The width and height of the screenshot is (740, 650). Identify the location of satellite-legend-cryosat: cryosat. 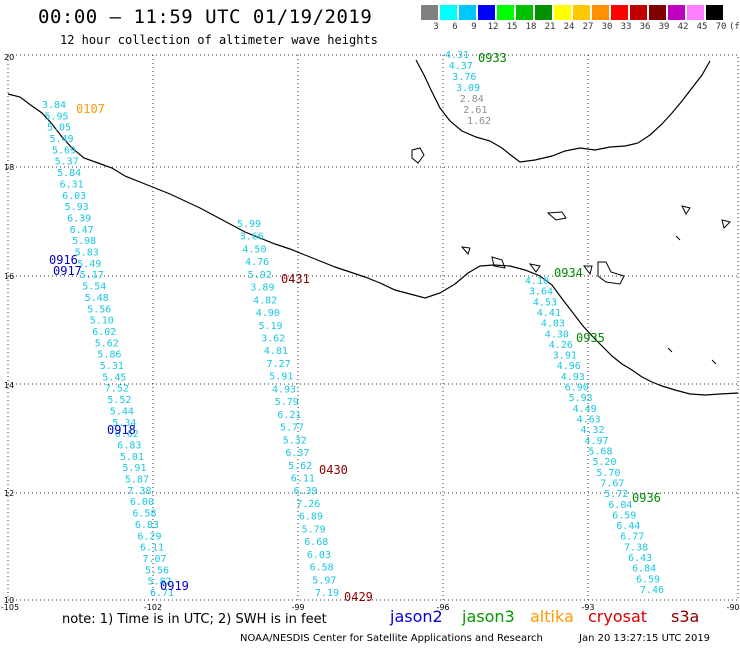
(618, 616).